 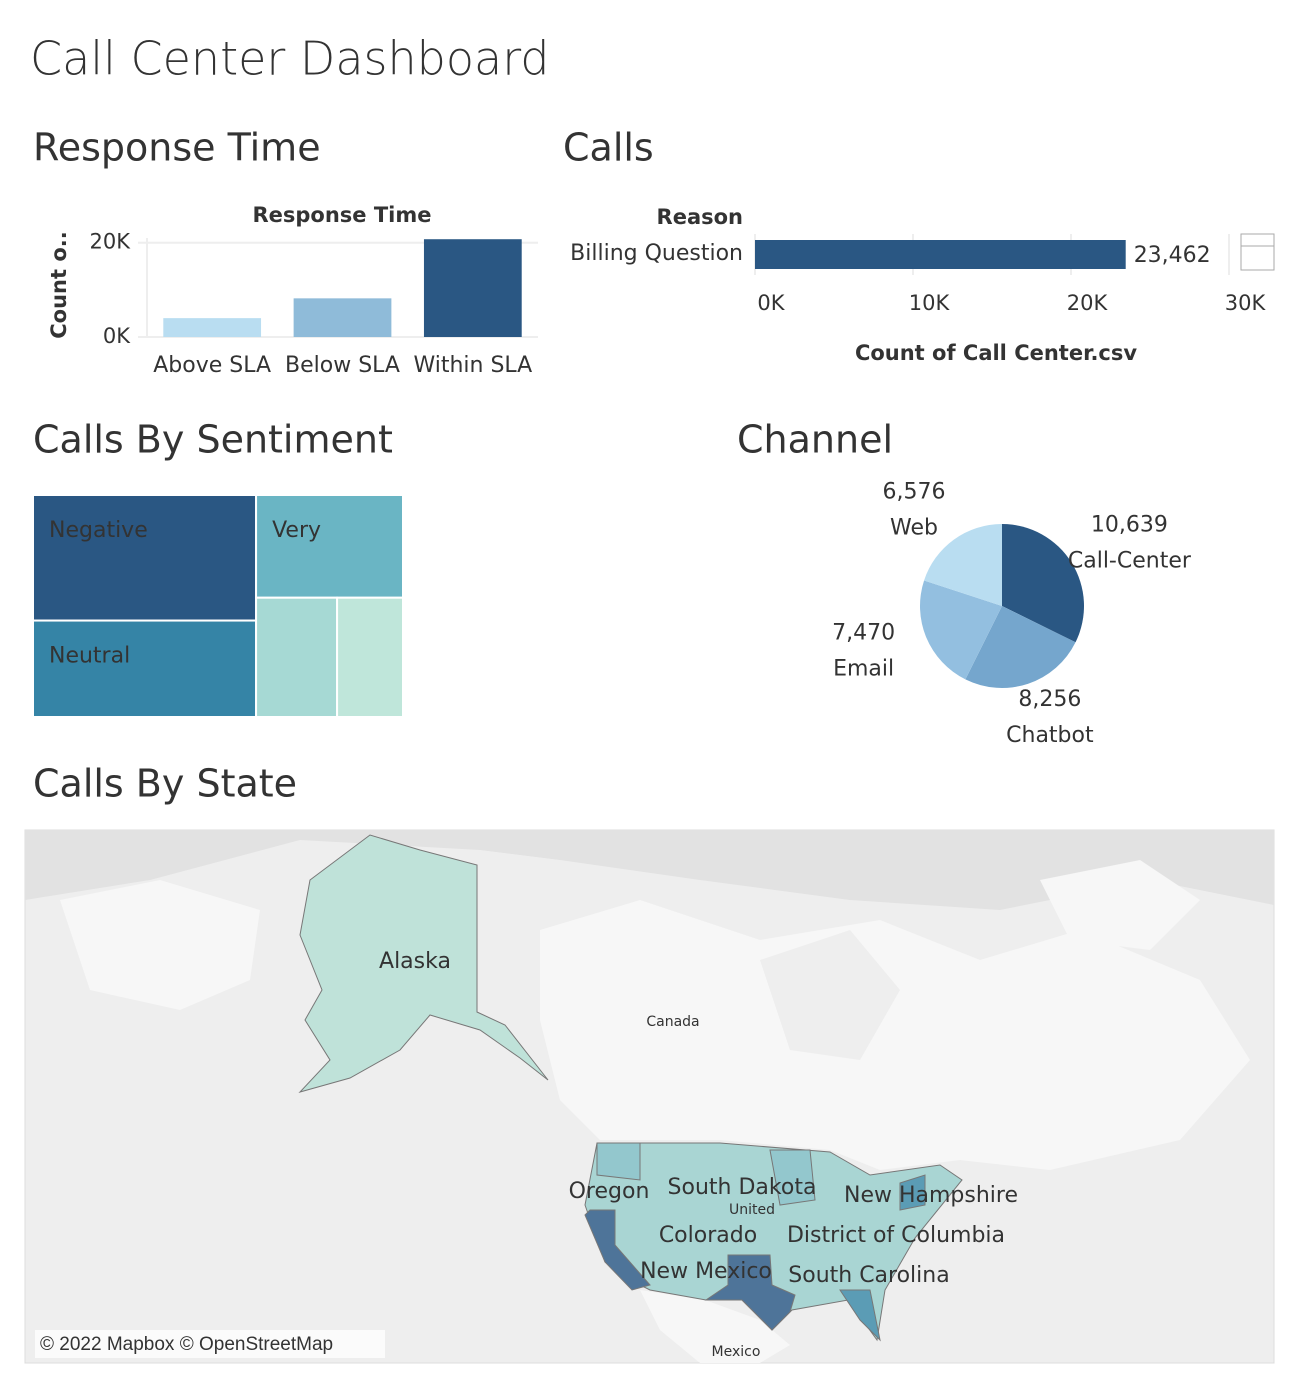 I want to click on treemap-label: Neutral, so click(x=89, y=656).